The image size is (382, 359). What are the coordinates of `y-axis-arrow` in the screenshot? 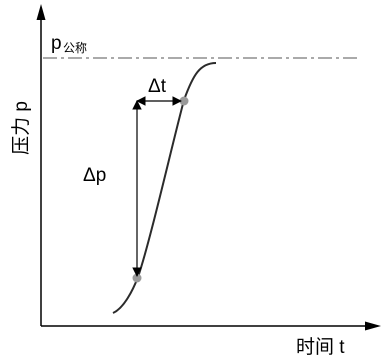 It's located at (41, 12).